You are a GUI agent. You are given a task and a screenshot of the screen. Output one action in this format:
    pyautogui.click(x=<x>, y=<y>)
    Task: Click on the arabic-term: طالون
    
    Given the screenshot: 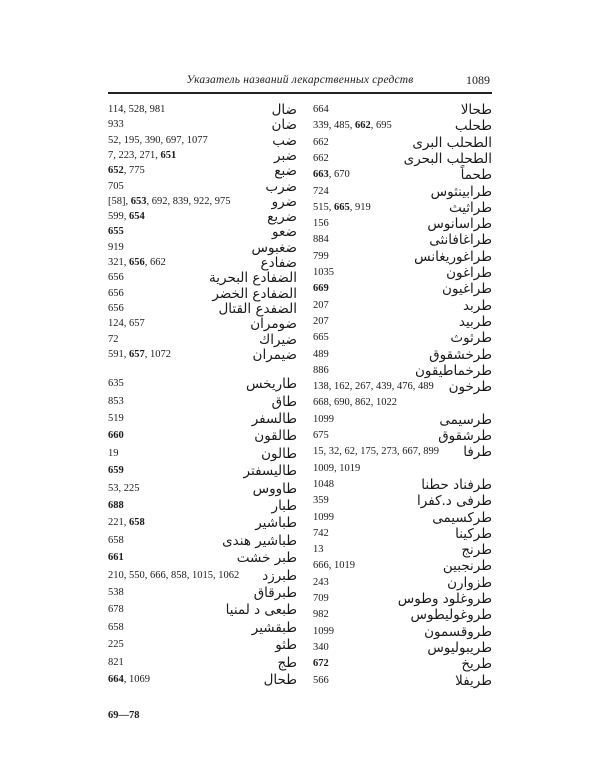 What is the action you would take?
    pyautogui.click(x=279, y=453)
    